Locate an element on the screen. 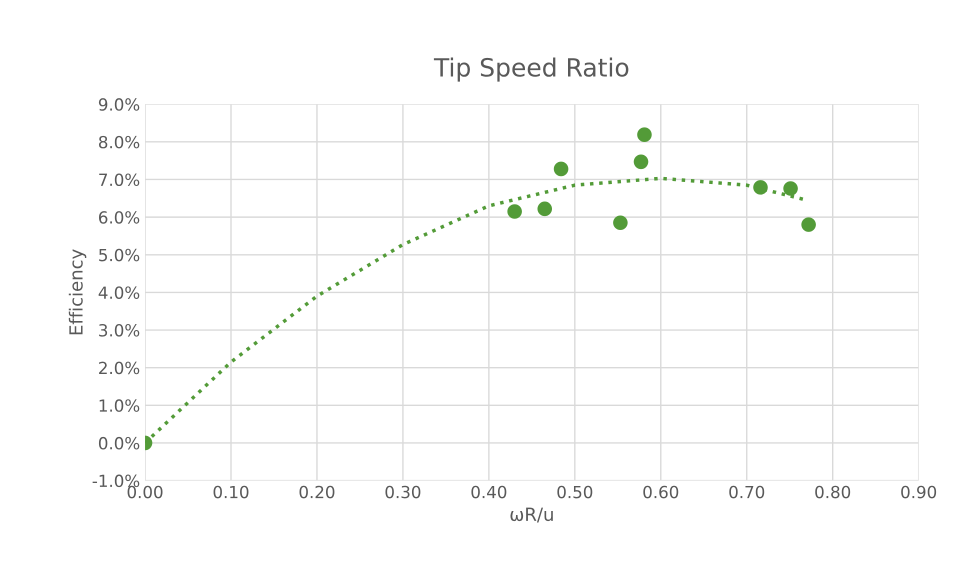  x-tick-label: 0.20 is located at coordinates (317, 492).